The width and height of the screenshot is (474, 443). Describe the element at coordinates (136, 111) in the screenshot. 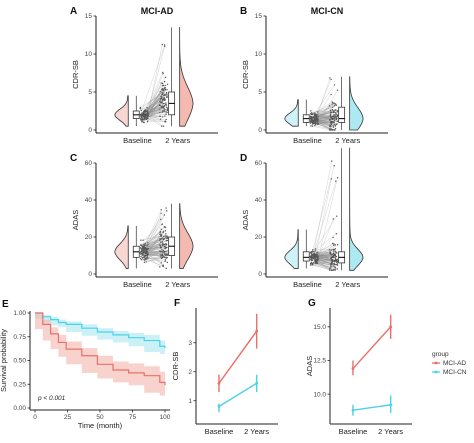

I see `baseline-boxplot` at that location.